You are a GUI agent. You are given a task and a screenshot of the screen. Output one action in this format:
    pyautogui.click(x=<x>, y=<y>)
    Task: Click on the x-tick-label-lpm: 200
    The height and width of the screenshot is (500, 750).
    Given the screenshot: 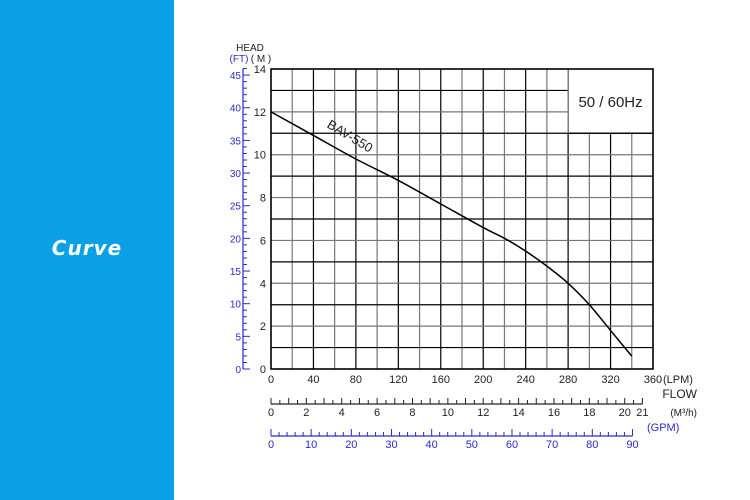 What is the action you would take?
    pyautogui.click(x=483, y=380)
    